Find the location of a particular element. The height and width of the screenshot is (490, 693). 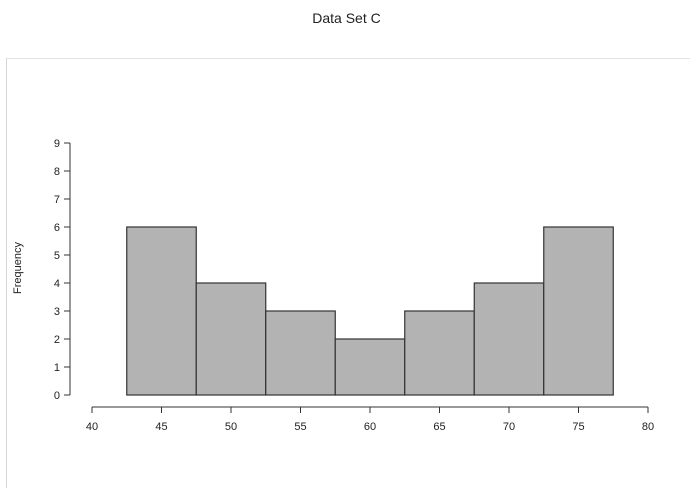

x-tick-label-45: 45 is located at coordinates (161, 427).